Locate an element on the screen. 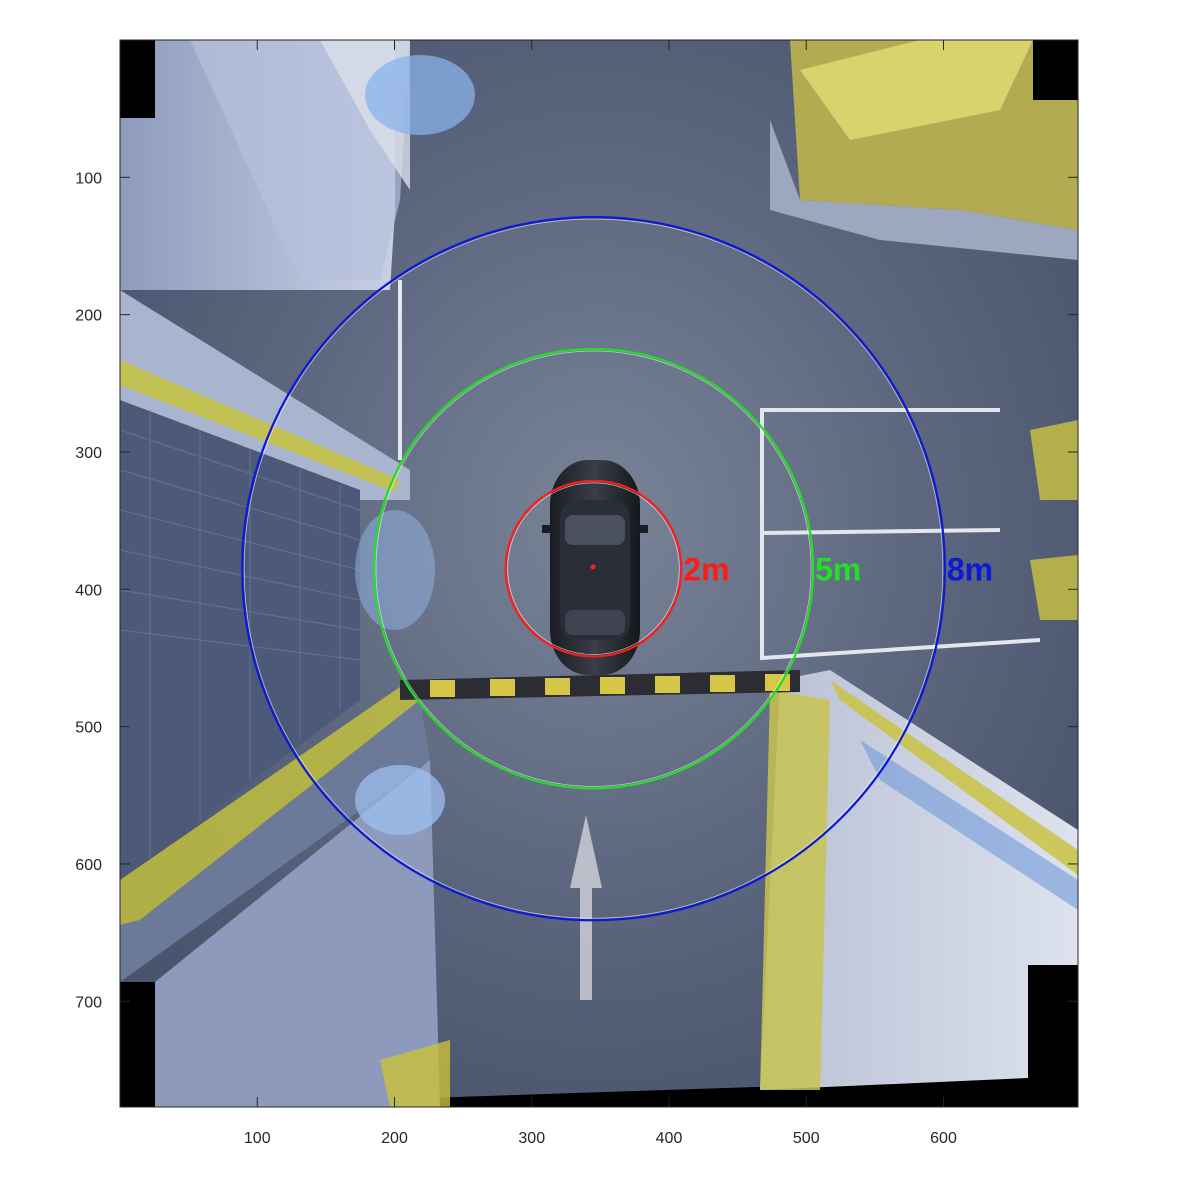 The image size is (1200, 1197). y-tick-label: 400 is located at coordinates (88, 590).